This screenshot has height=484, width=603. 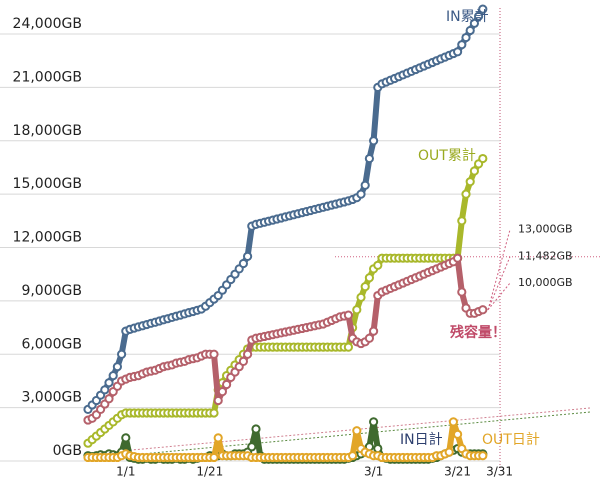 What do you see at coordinates (499, 472) in the screenshot?
I see `x-tick-label: 3/31` at bounding box center [499, 472].